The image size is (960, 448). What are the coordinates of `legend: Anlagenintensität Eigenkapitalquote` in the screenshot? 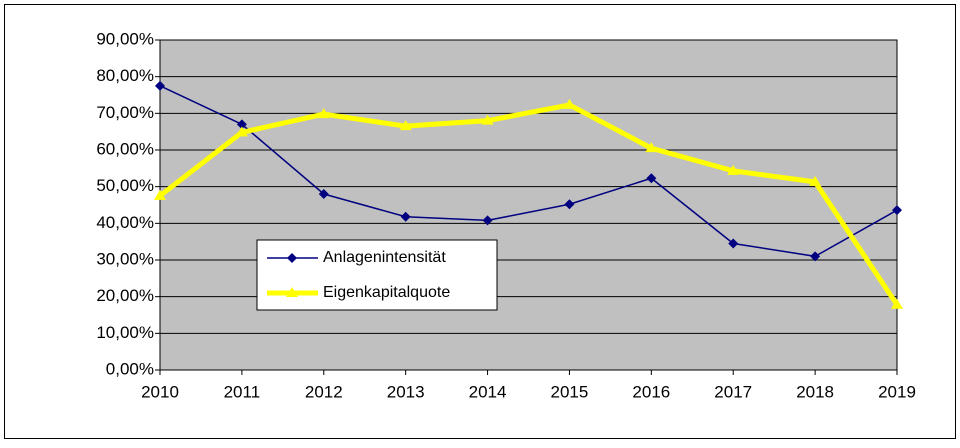 It's located at (377, 275).